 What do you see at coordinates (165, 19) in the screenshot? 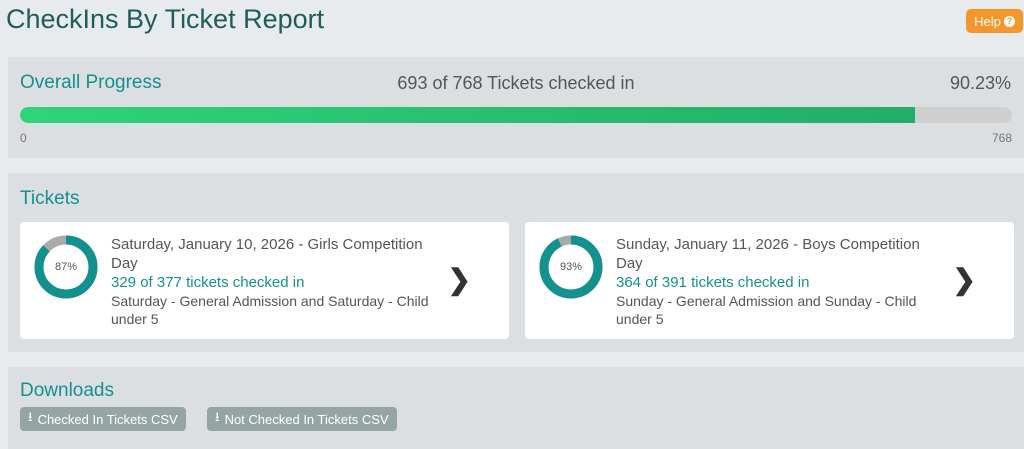
I see `page-title: CheckIns By Ticket Report` at bounding box center [165, 19].